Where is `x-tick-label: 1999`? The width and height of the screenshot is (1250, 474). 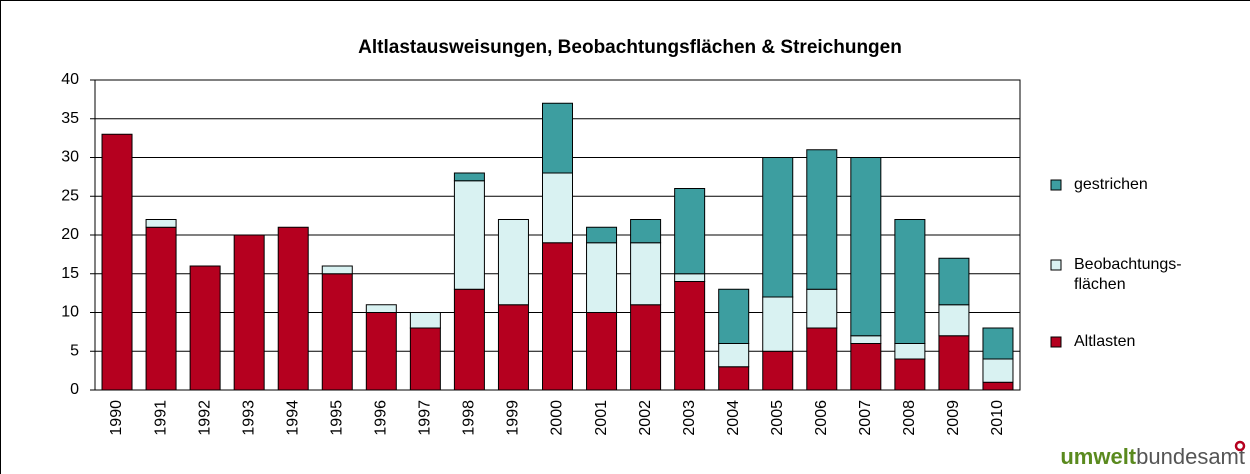 x-tick-label: 1999 is located at coordinates (513, 418).